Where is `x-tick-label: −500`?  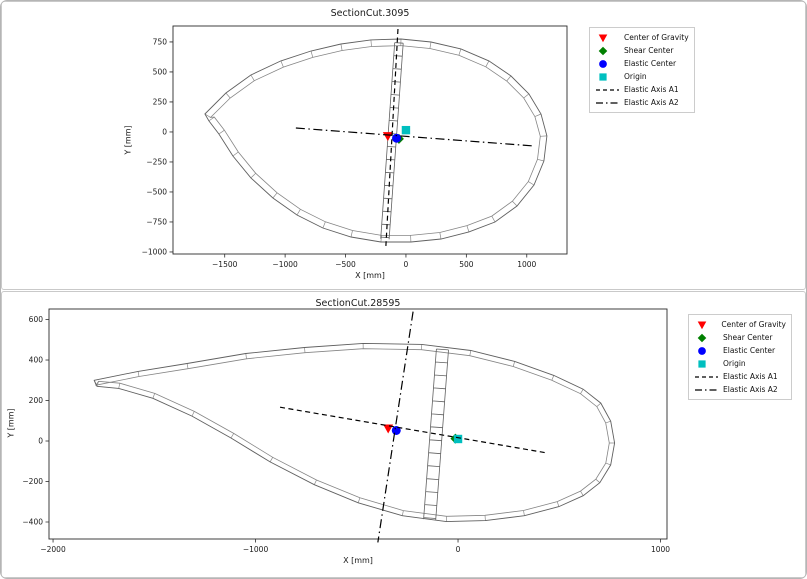
x-tick-label: −500 is located at coordinates (345, 264).